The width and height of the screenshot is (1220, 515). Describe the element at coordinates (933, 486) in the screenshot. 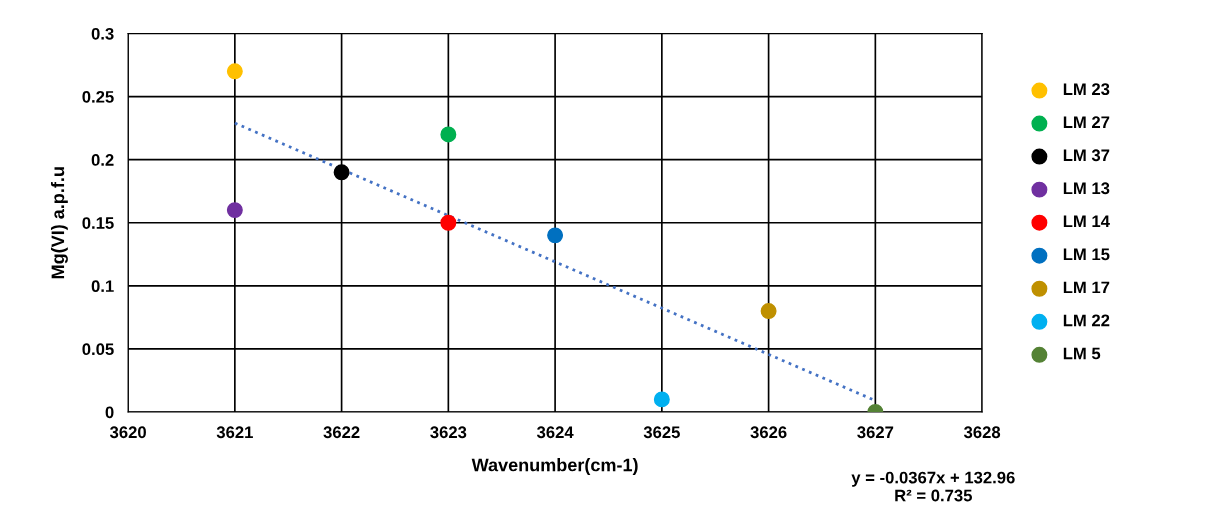

I see `text: y = -0.0367x + 132.96 R² = 0.735` at that location.